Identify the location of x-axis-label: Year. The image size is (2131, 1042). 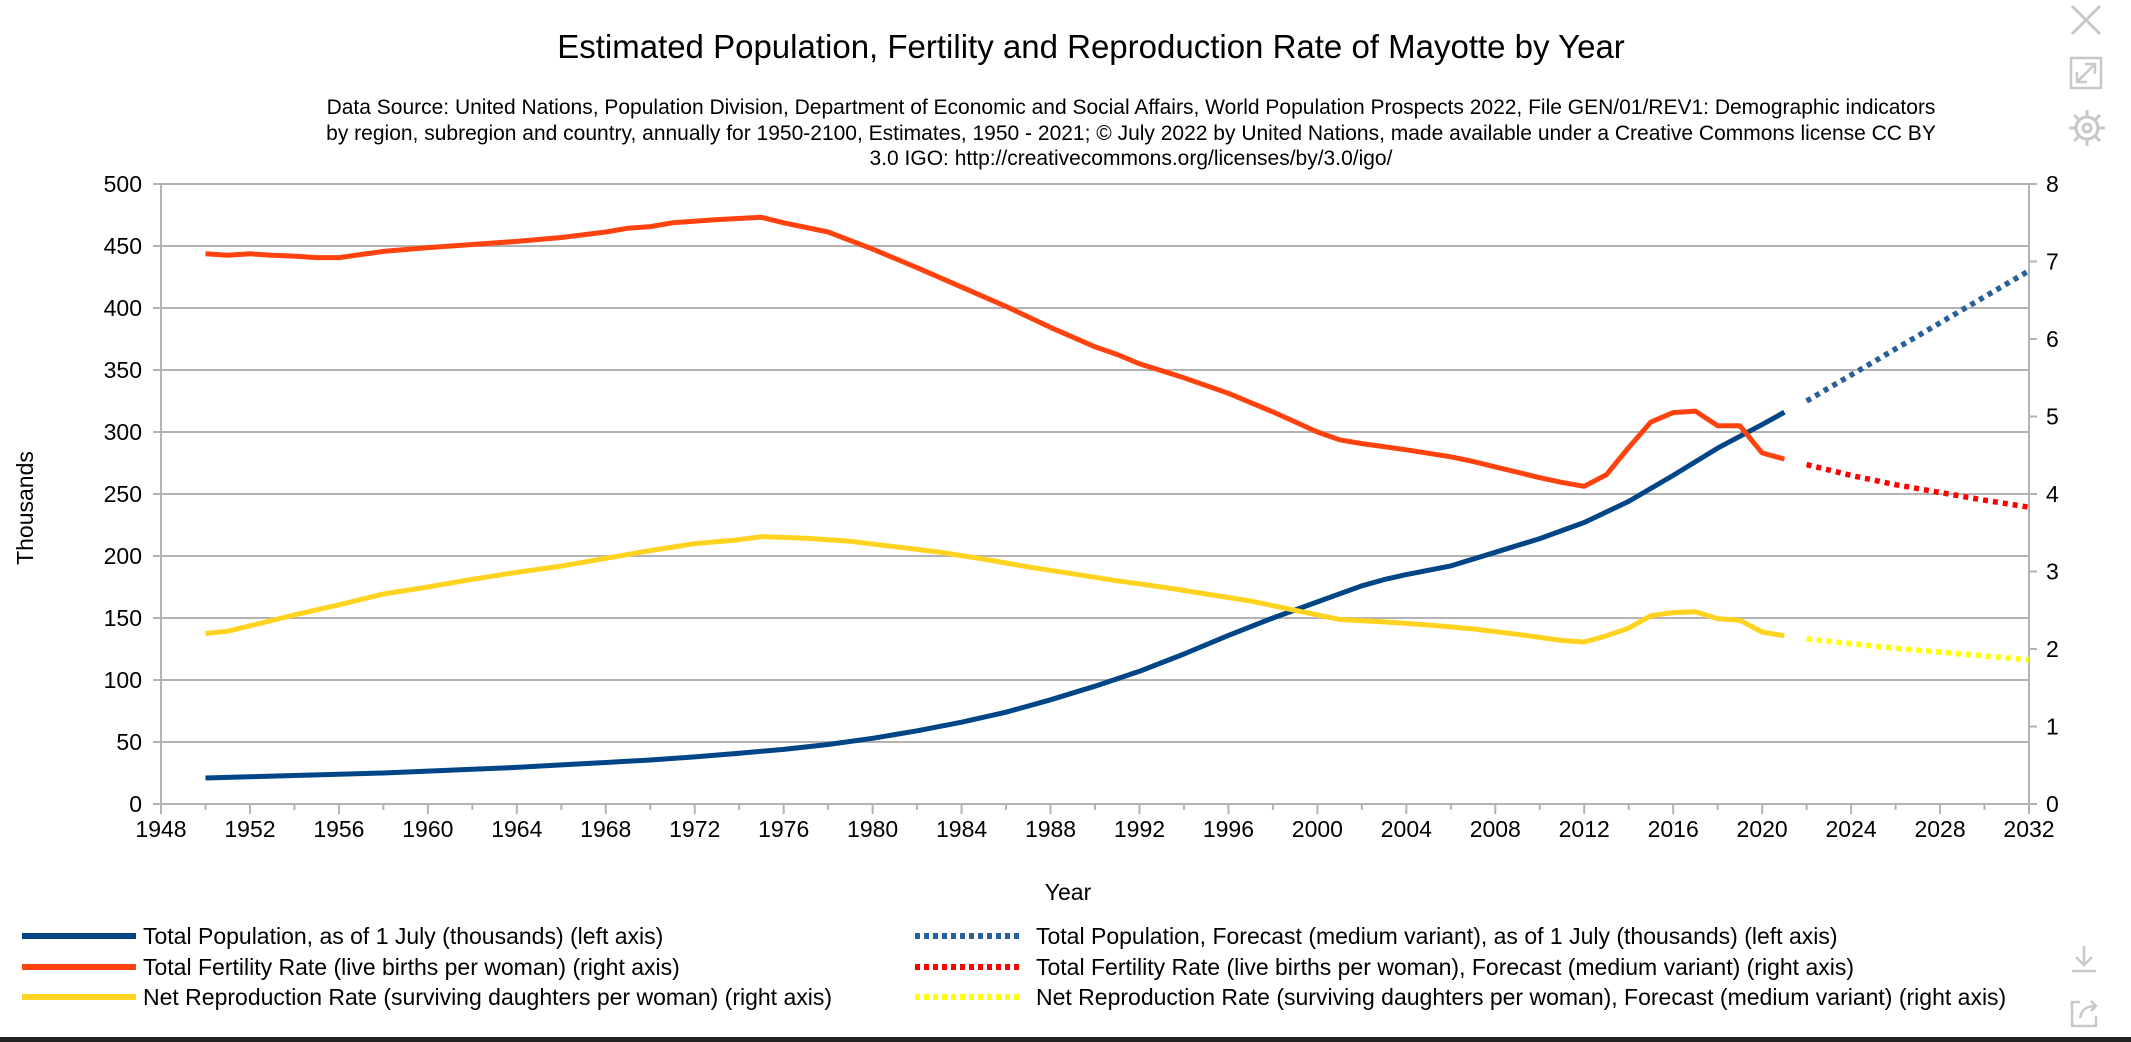
(1068, 892).